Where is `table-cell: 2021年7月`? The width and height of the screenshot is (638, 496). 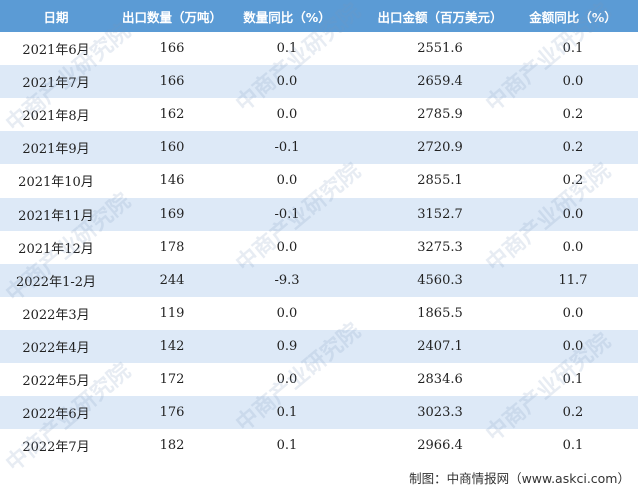
table-cell: 2021年7月 is located at coordinates (56, 84).